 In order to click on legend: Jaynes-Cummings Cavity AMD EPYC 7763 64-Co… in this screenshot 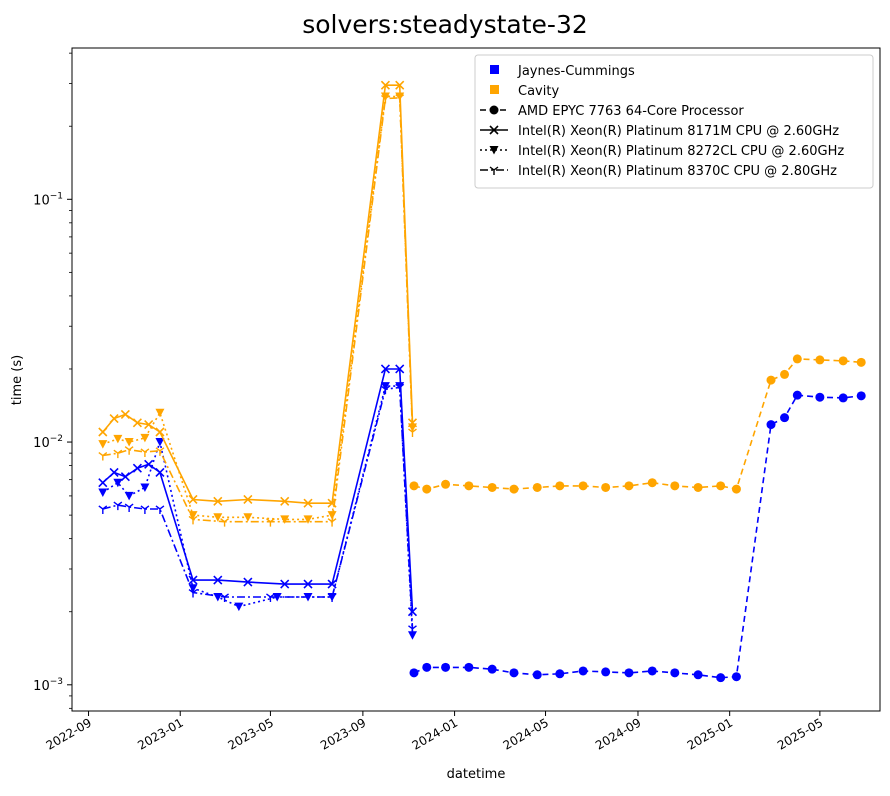, I will do `click(674, 121)`.